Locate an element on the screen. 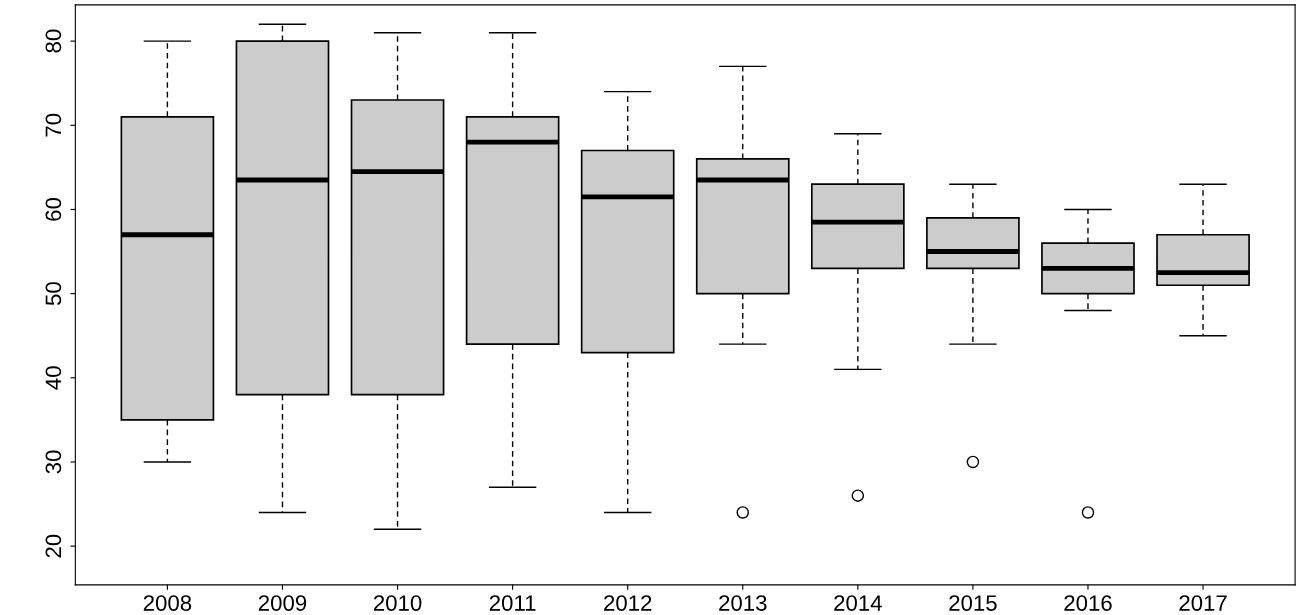 The height and width of the screenshot is (615, 1299). y-tick-label: 40 is located at coordinates (53, 378).